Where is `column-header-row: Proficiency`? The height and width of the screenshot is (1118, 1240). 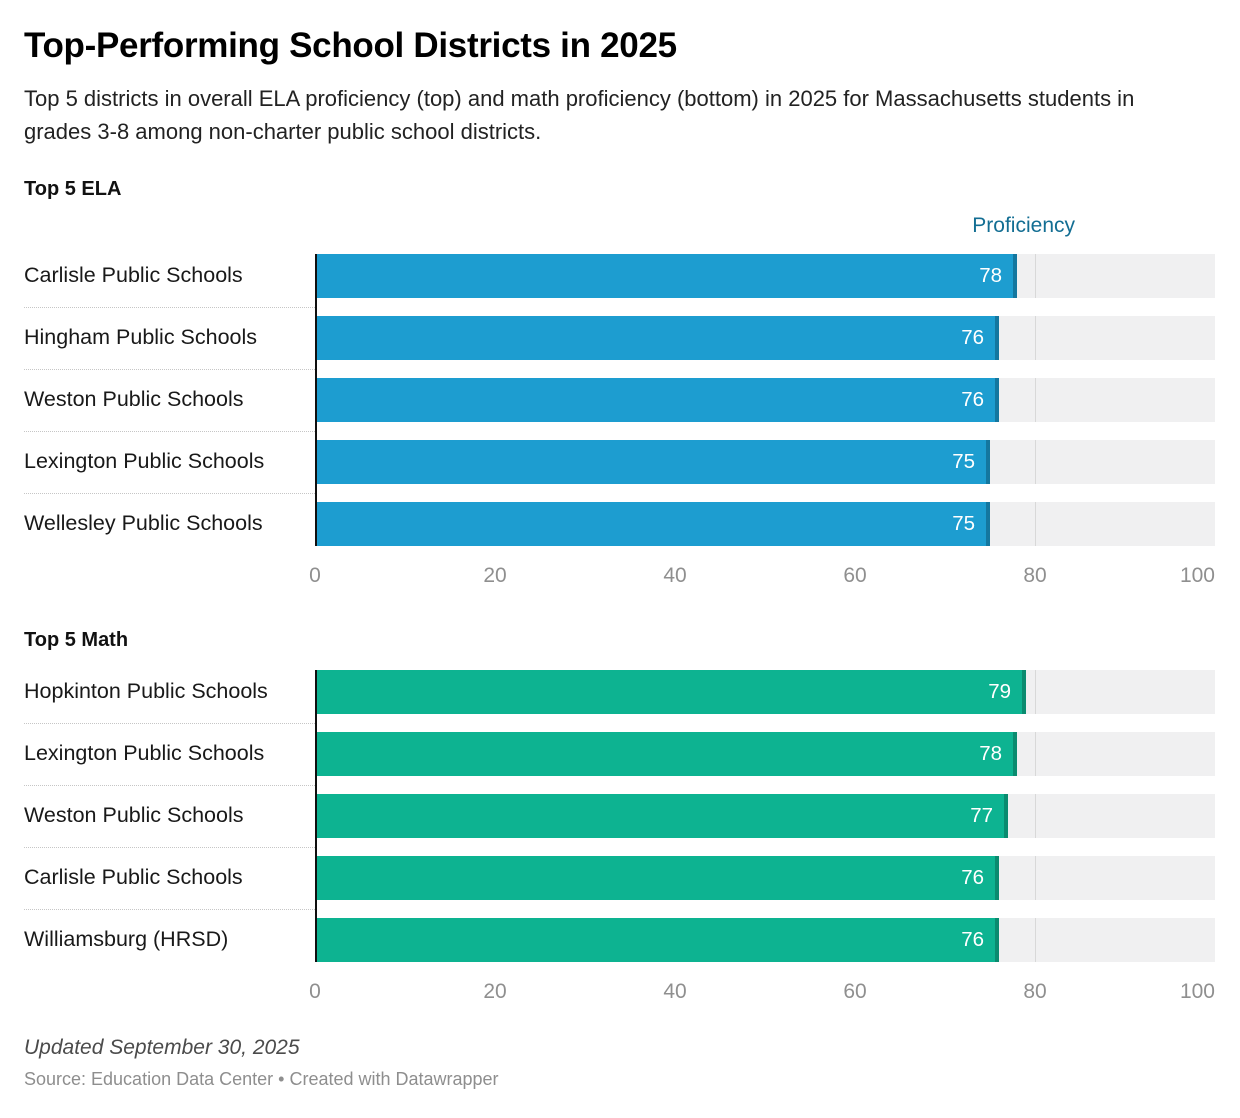 column-header-row: Proficiency is located at coordinates (619, 223).